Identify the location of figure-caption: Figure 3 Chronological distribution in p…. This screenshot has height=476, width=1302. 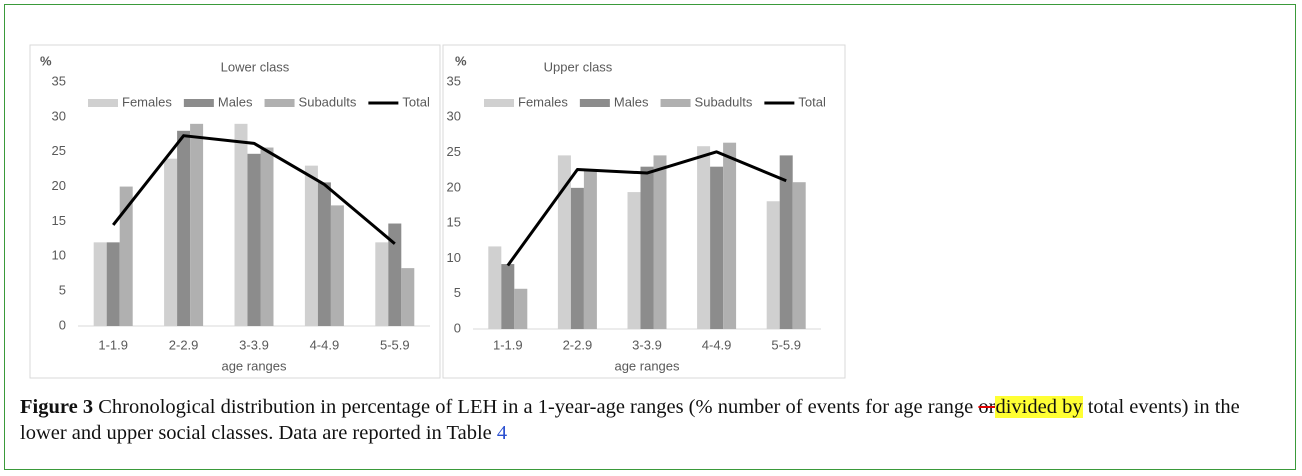
(654, 420).